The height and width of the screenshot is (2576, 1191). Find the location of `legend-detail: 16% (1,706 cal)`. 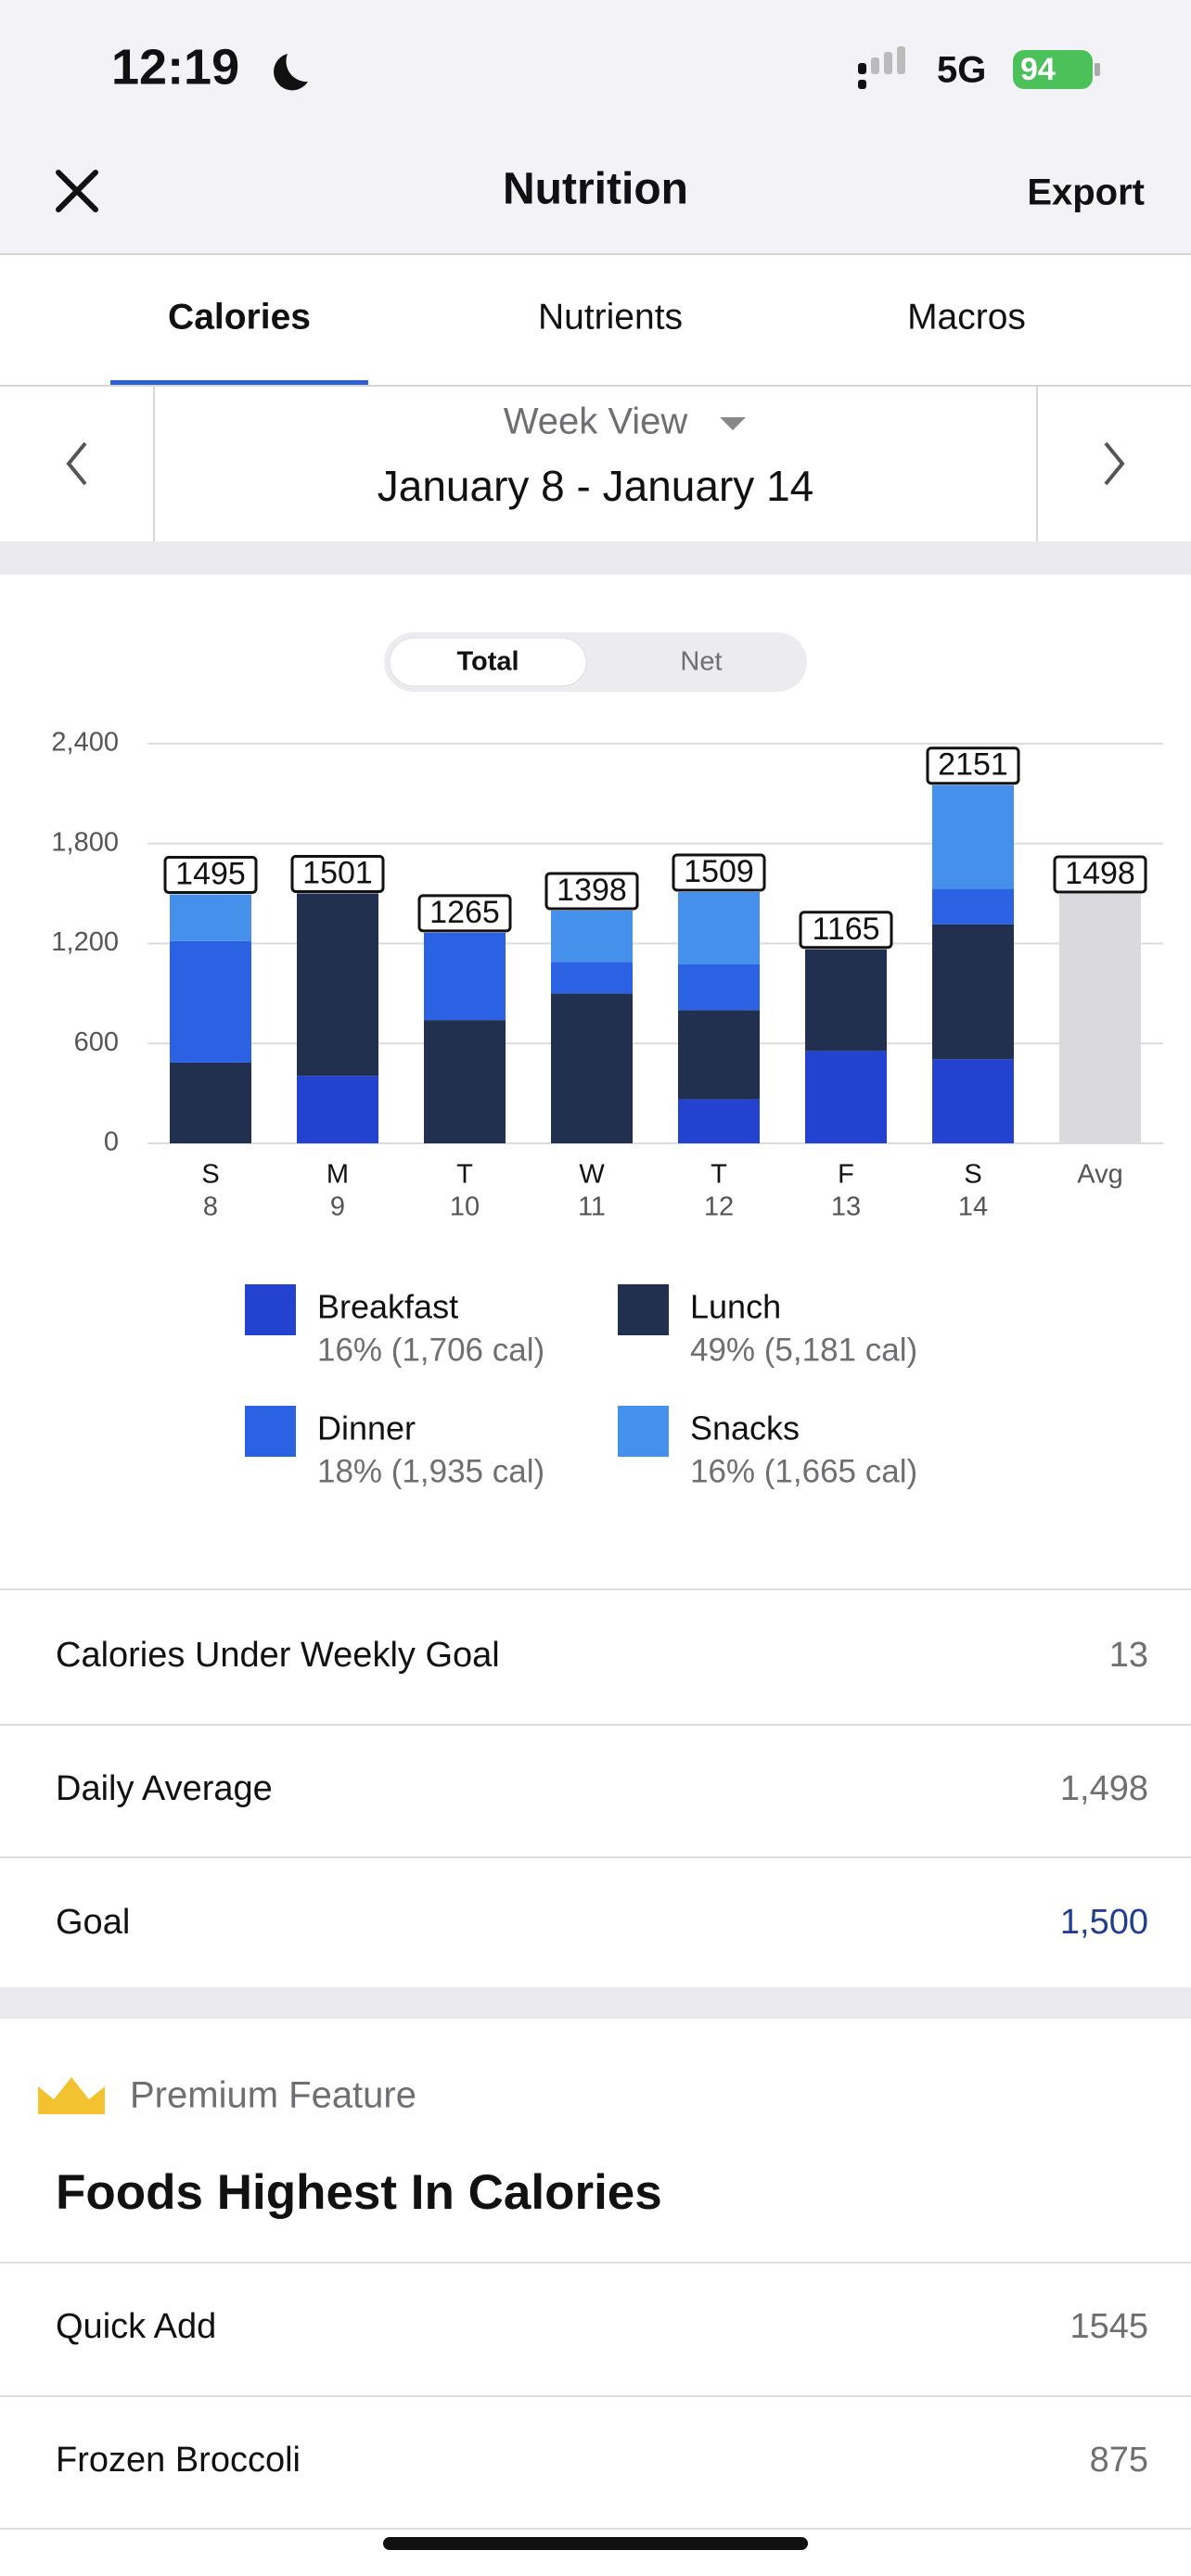

legend-detail: 16% (1,706 cal) is located at coordinates (430, 1350).